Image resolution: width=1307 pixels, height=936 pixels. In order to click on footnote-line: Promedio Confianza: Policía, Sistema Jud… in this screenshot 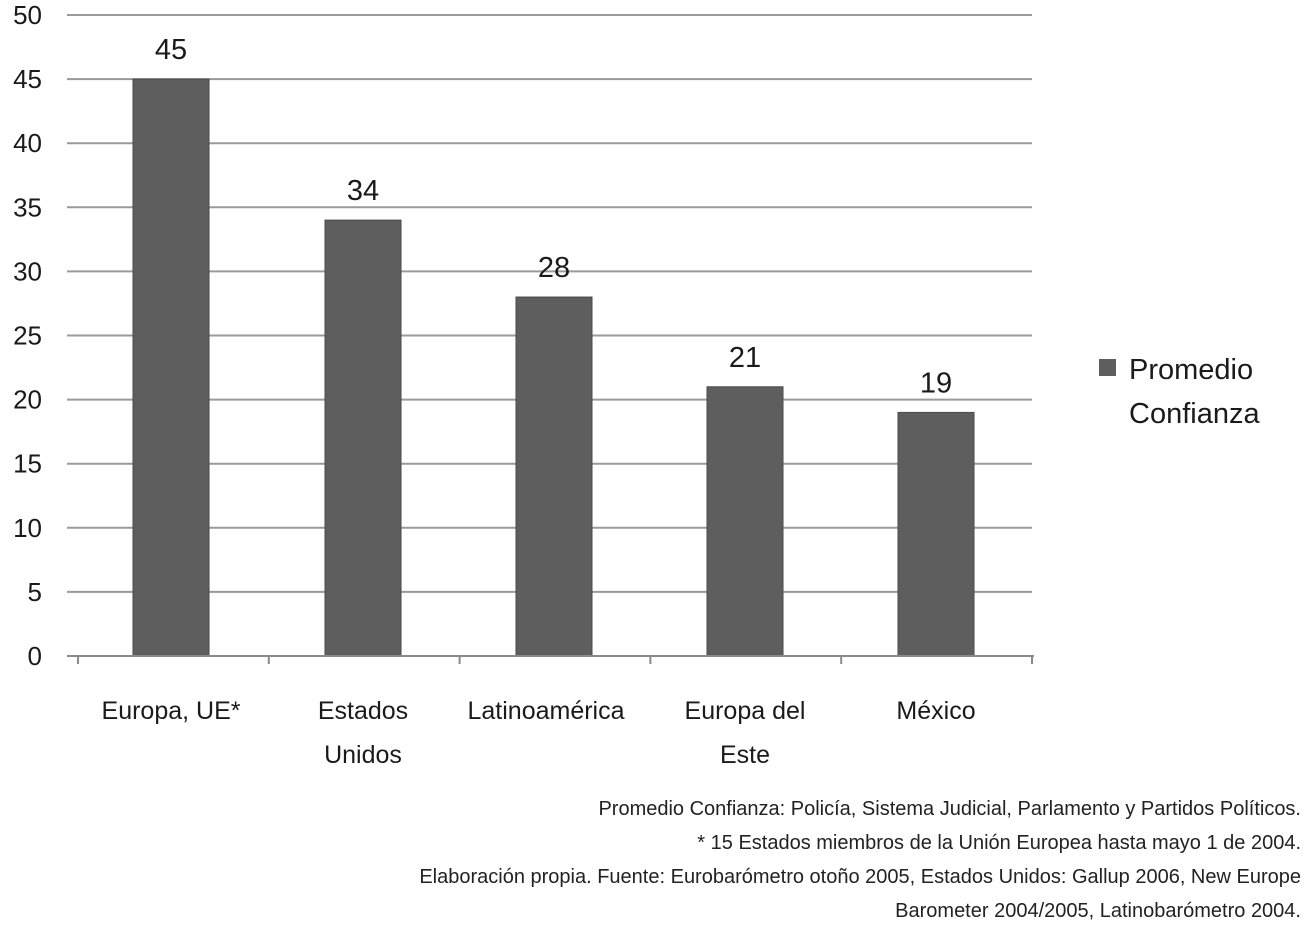, I will do `click(949, 809)`.